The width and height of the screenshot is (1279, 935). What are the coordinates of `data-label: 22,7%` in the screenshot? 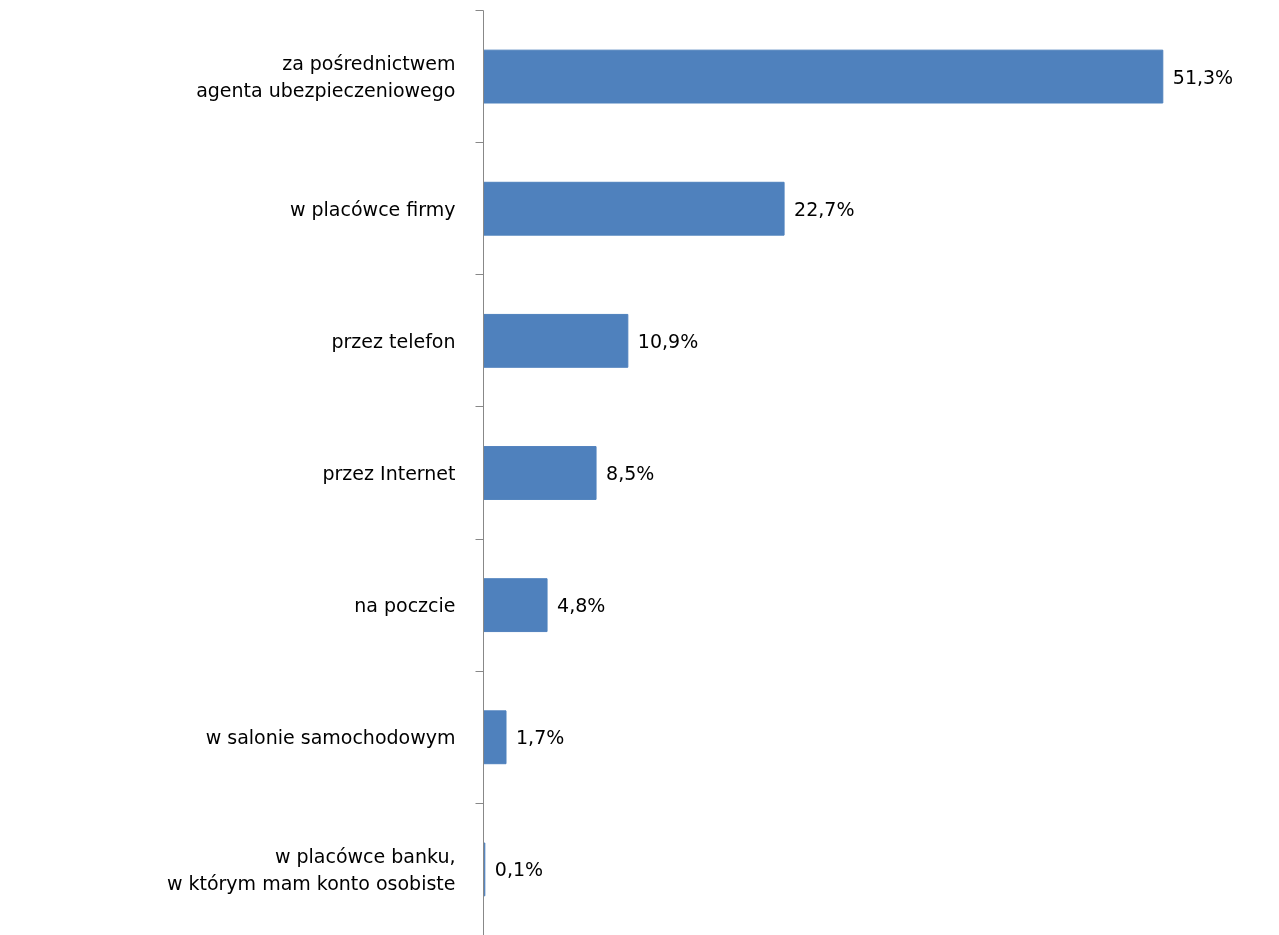 It's located at (824, 208).